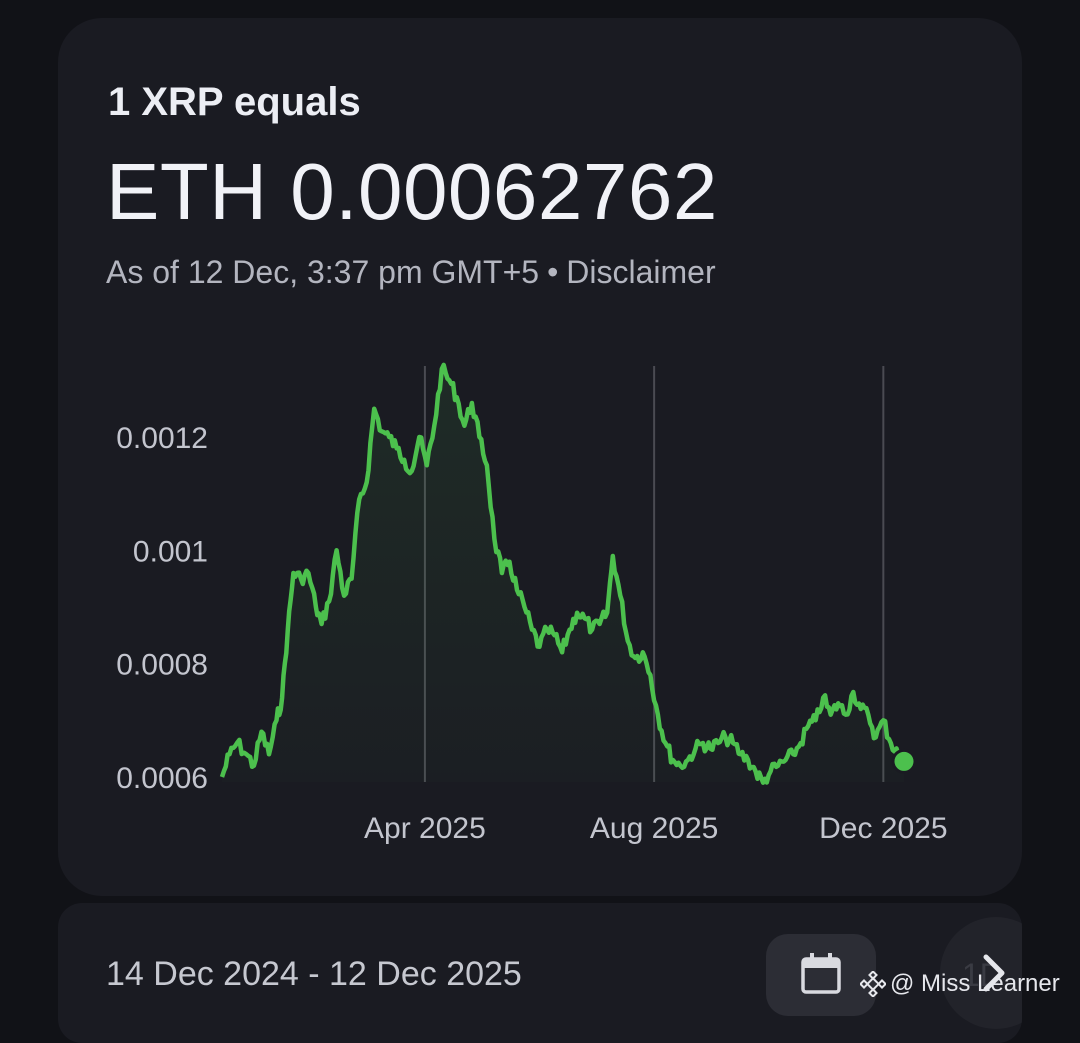  I want to click on binance-logo-icon, so click(873, 984).